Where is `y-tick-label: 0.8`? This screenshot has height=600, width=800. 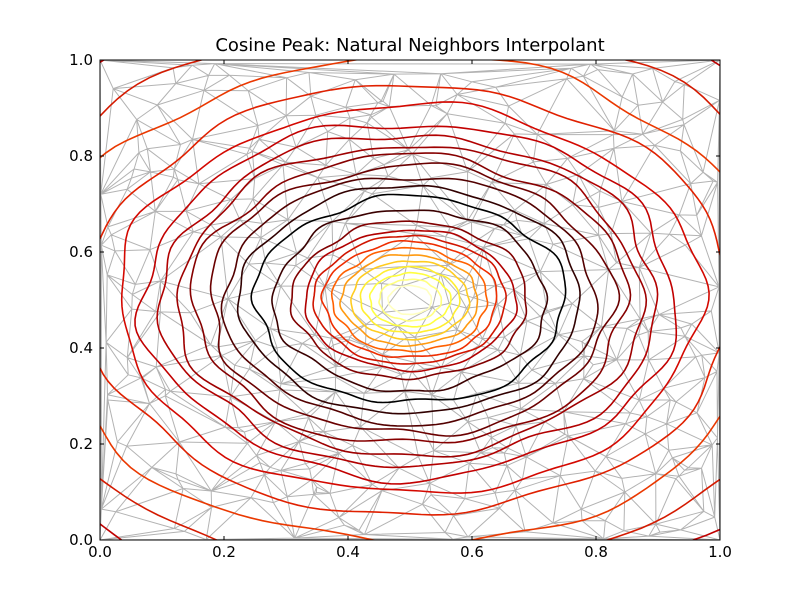 y-tick-label: 0.8 is located at coordinates (81, 156).